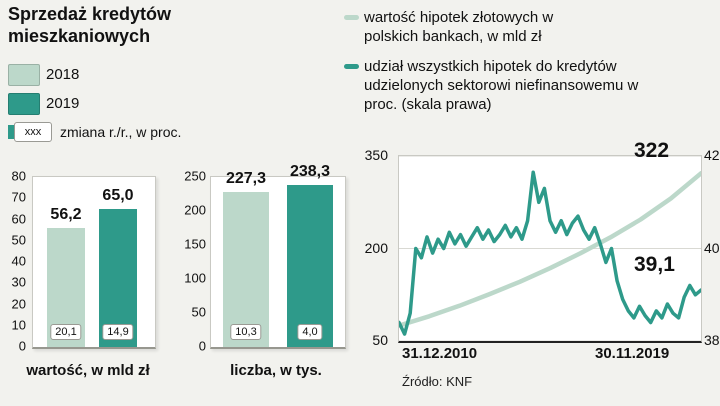 This screenshot has width=720, height=406. What do you see at coordinates (33, 132) in the screenshot?
I see `change-legend-symbol: xxx` at bounding box center [33, 132].